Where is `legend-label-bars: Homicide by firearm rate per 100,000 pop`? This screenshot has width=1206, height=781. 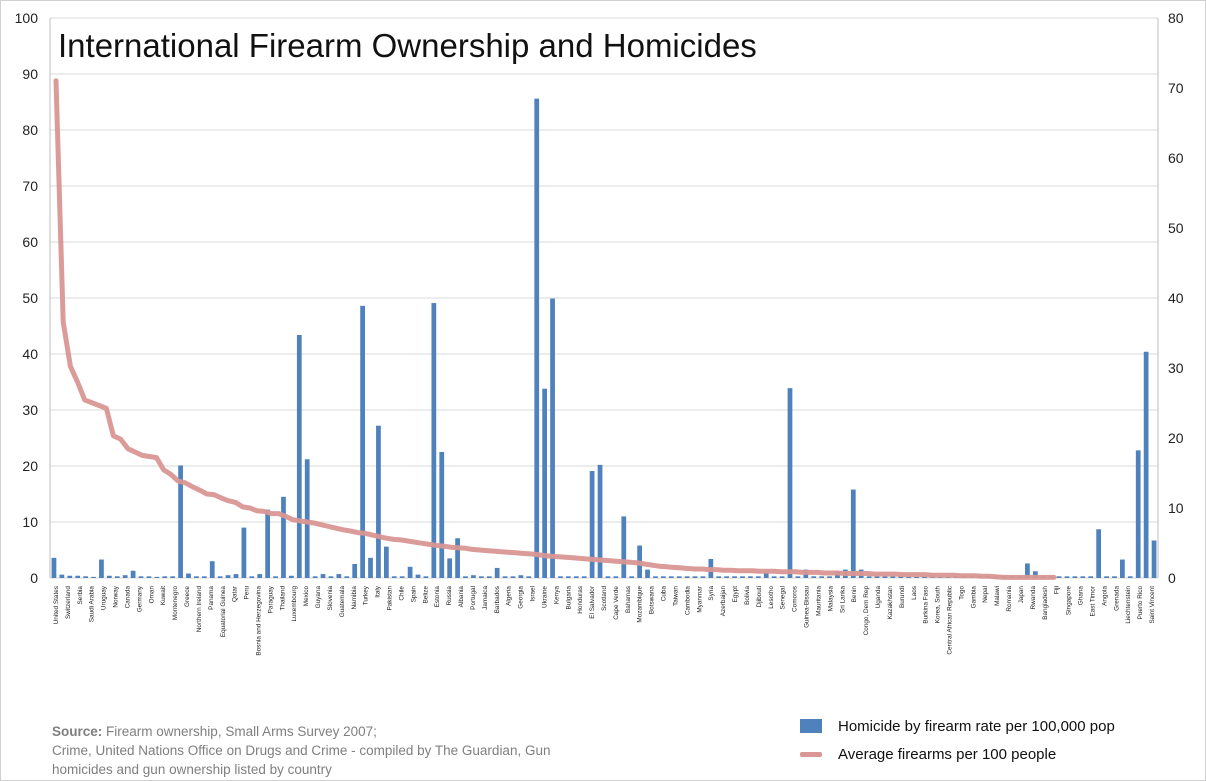
legend-label-bars: Homicide by firearm rate per 100,000 pop is located at coordinates (976, 726).